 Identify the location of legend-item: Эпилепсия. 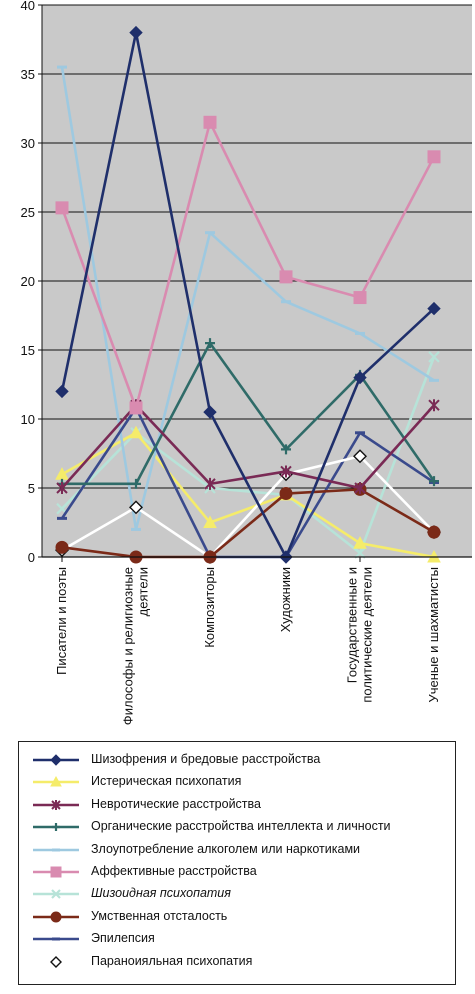
(239, 939).